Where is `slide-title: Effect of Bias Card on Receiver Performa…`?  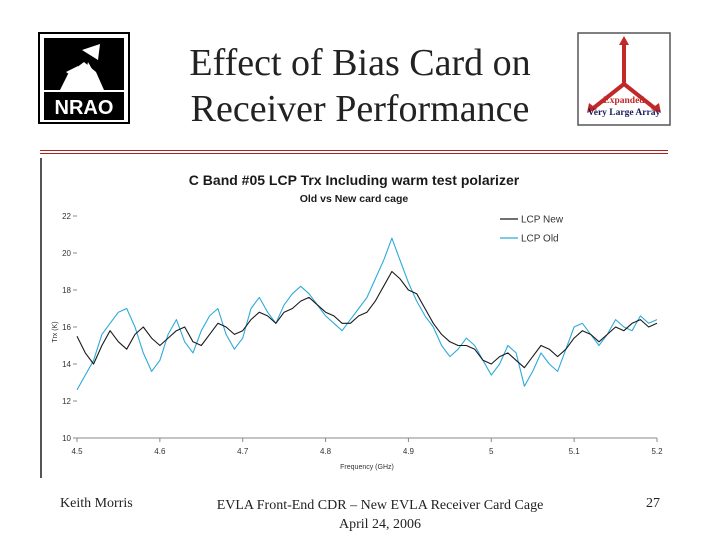 slide-title: Effect of Bias Card on Receiver Performa… is located at coordinates (360, 86).